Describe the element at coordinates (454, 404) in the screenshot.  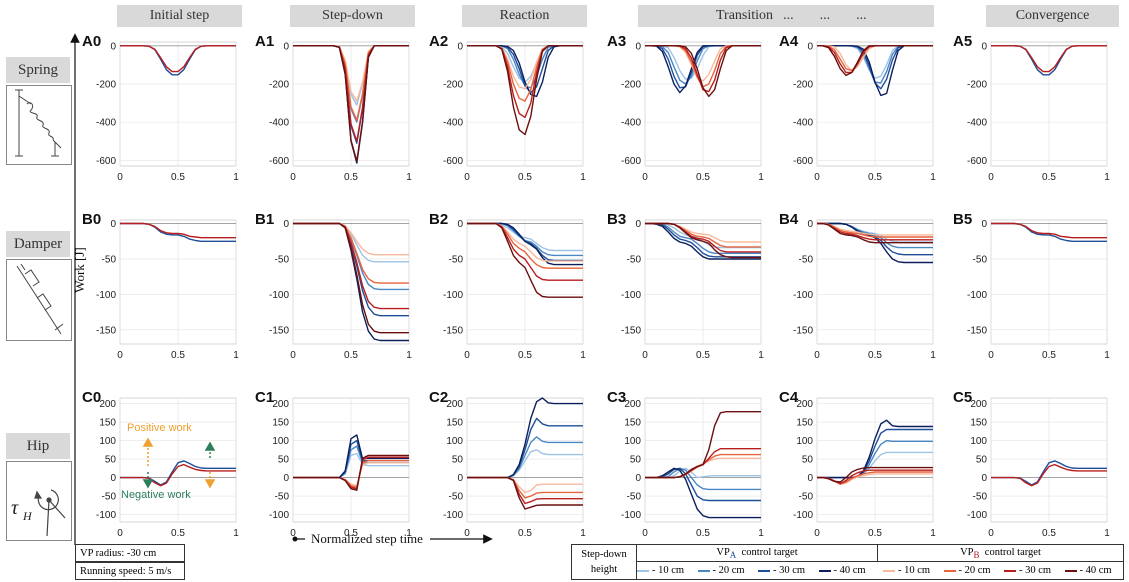
I see `c2-ytick: 200` at that location.